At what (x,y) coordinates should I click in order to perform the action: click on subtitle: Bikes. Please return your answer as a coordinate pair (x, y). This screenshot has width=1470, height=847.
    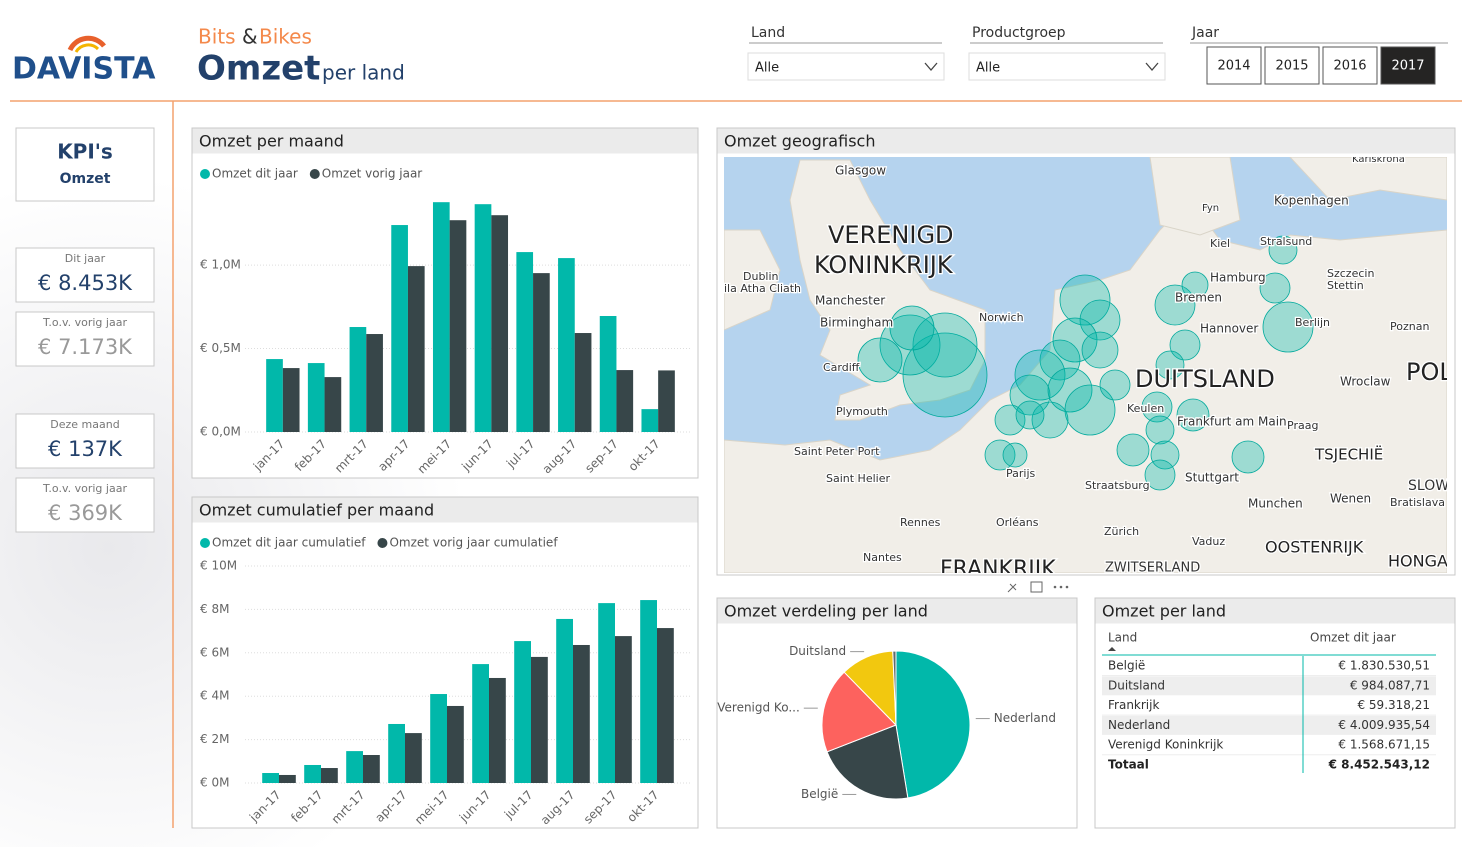
    Looking at the image, I should click on (285, 37).